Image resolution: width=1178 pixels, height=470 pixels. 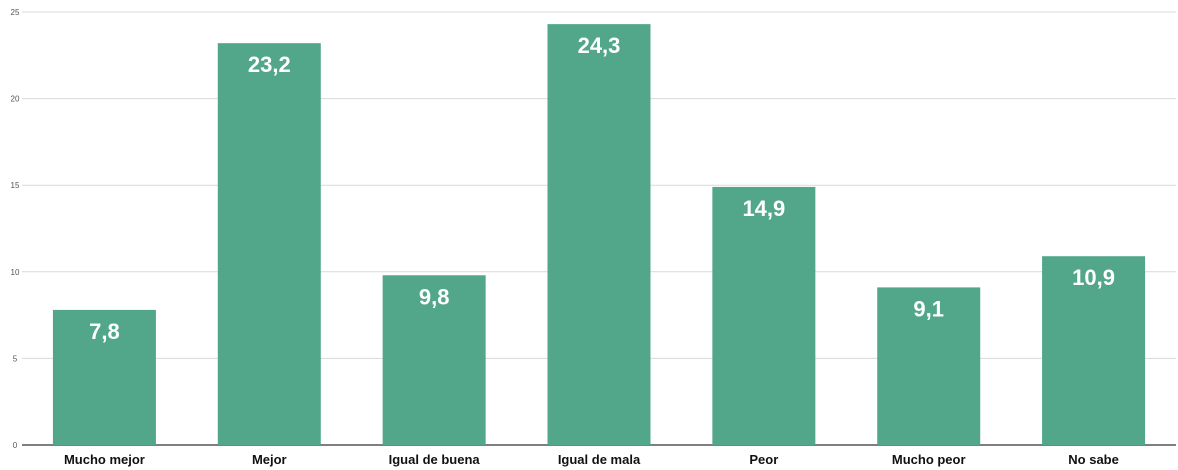 I want to click on bar-value-label: 10,9, so click(x=1093, y=277).